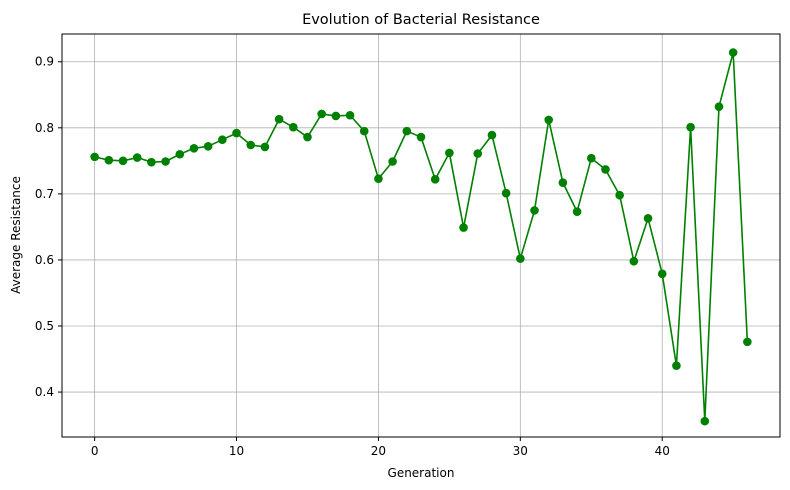  What do you see at coordinates (662, 451) in the screenshot?
I see `x-tick-label: 40` at bounding box center [662, 451].